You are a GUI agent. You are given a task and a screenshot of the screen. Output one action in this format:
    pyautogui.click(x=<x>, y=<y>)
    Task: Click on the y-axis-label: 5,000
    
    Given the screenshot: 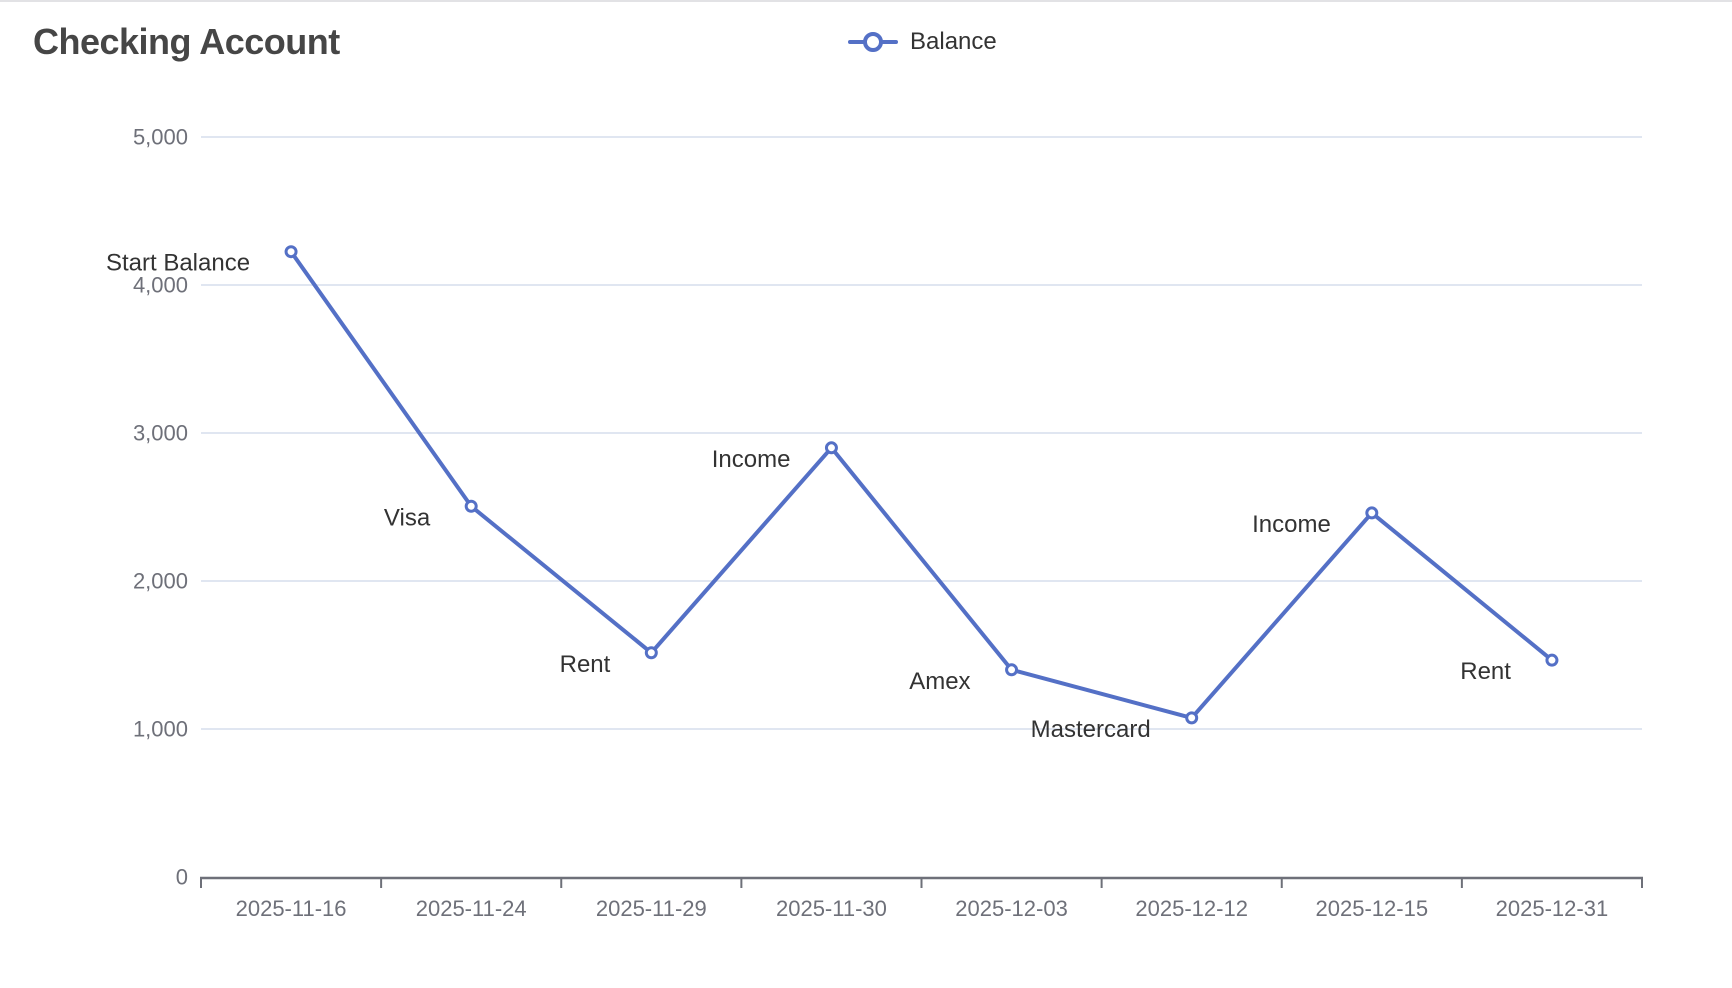 What is the action you would take?
    pyautogui.click(x=160, y=137)
    